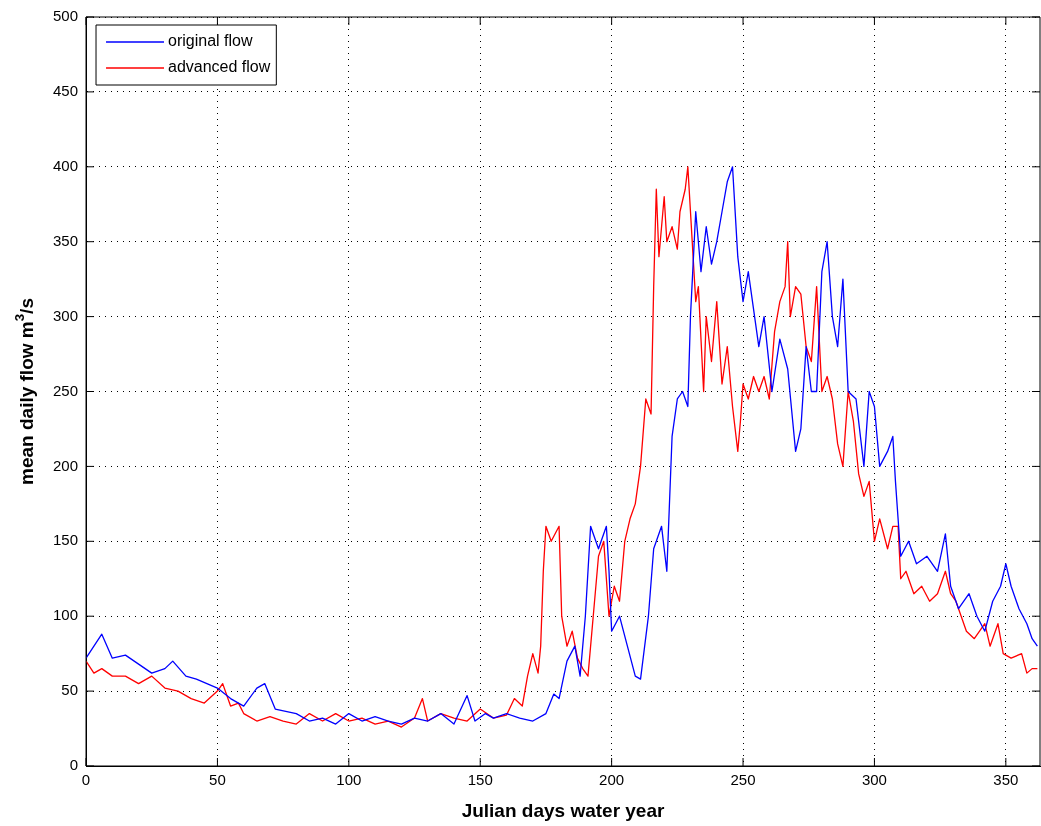  I want to click on y-tick-label: 200, so click(66, 465).